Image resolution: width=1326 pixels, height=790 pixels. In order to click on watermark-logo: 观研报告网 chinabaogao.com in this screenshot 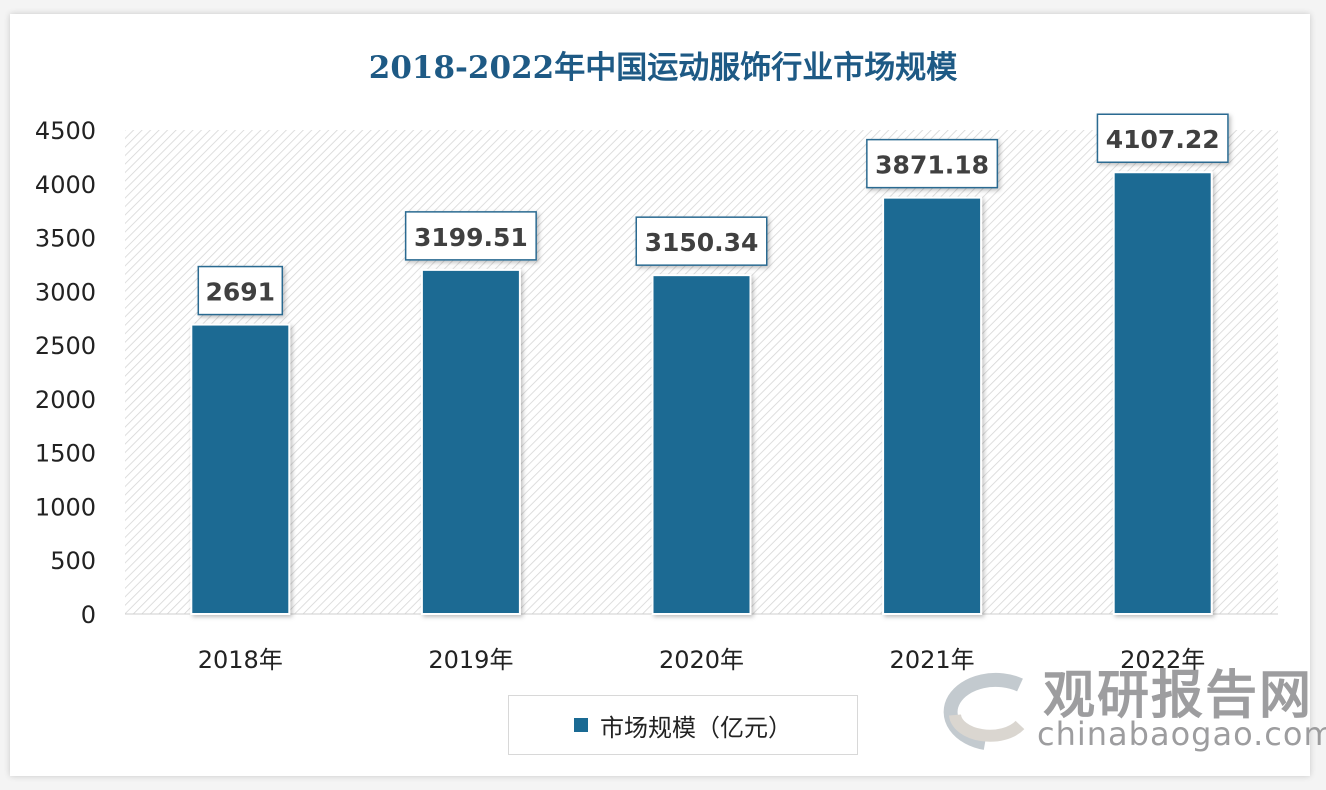, I will do `click(1125, 705)`.